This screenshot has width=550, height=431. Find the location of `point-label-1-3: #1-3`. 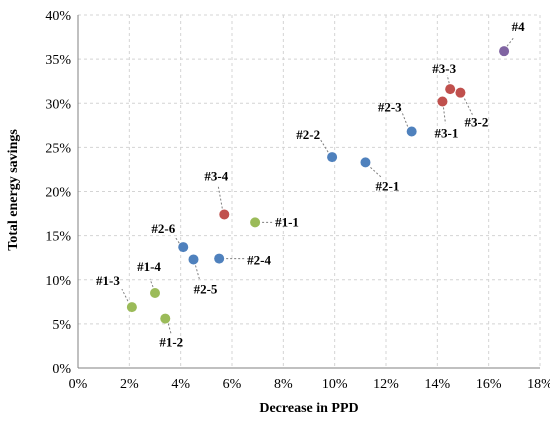

point-label-1-3: #1-3 is located at coordinates (108, 280).